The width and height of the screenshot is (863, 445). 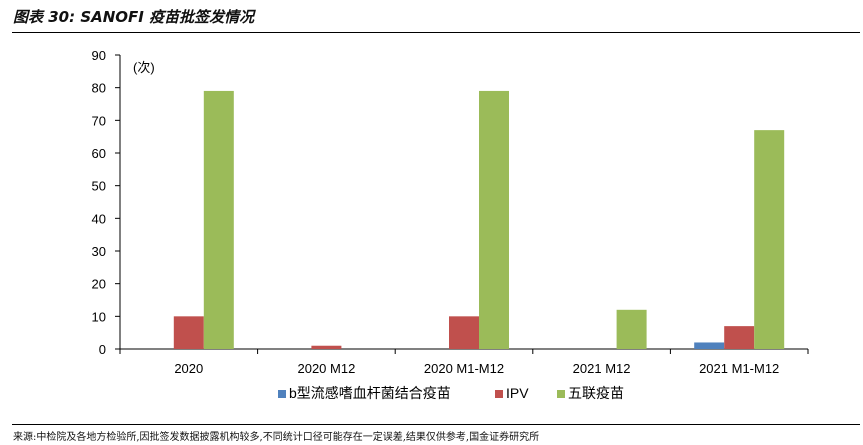 What do you see at coordinates (370, 393) in the screenshot?
I see `legend-label-0: b型流感嗜血杆菌结合疫苗` at bounding box center [370, 393].